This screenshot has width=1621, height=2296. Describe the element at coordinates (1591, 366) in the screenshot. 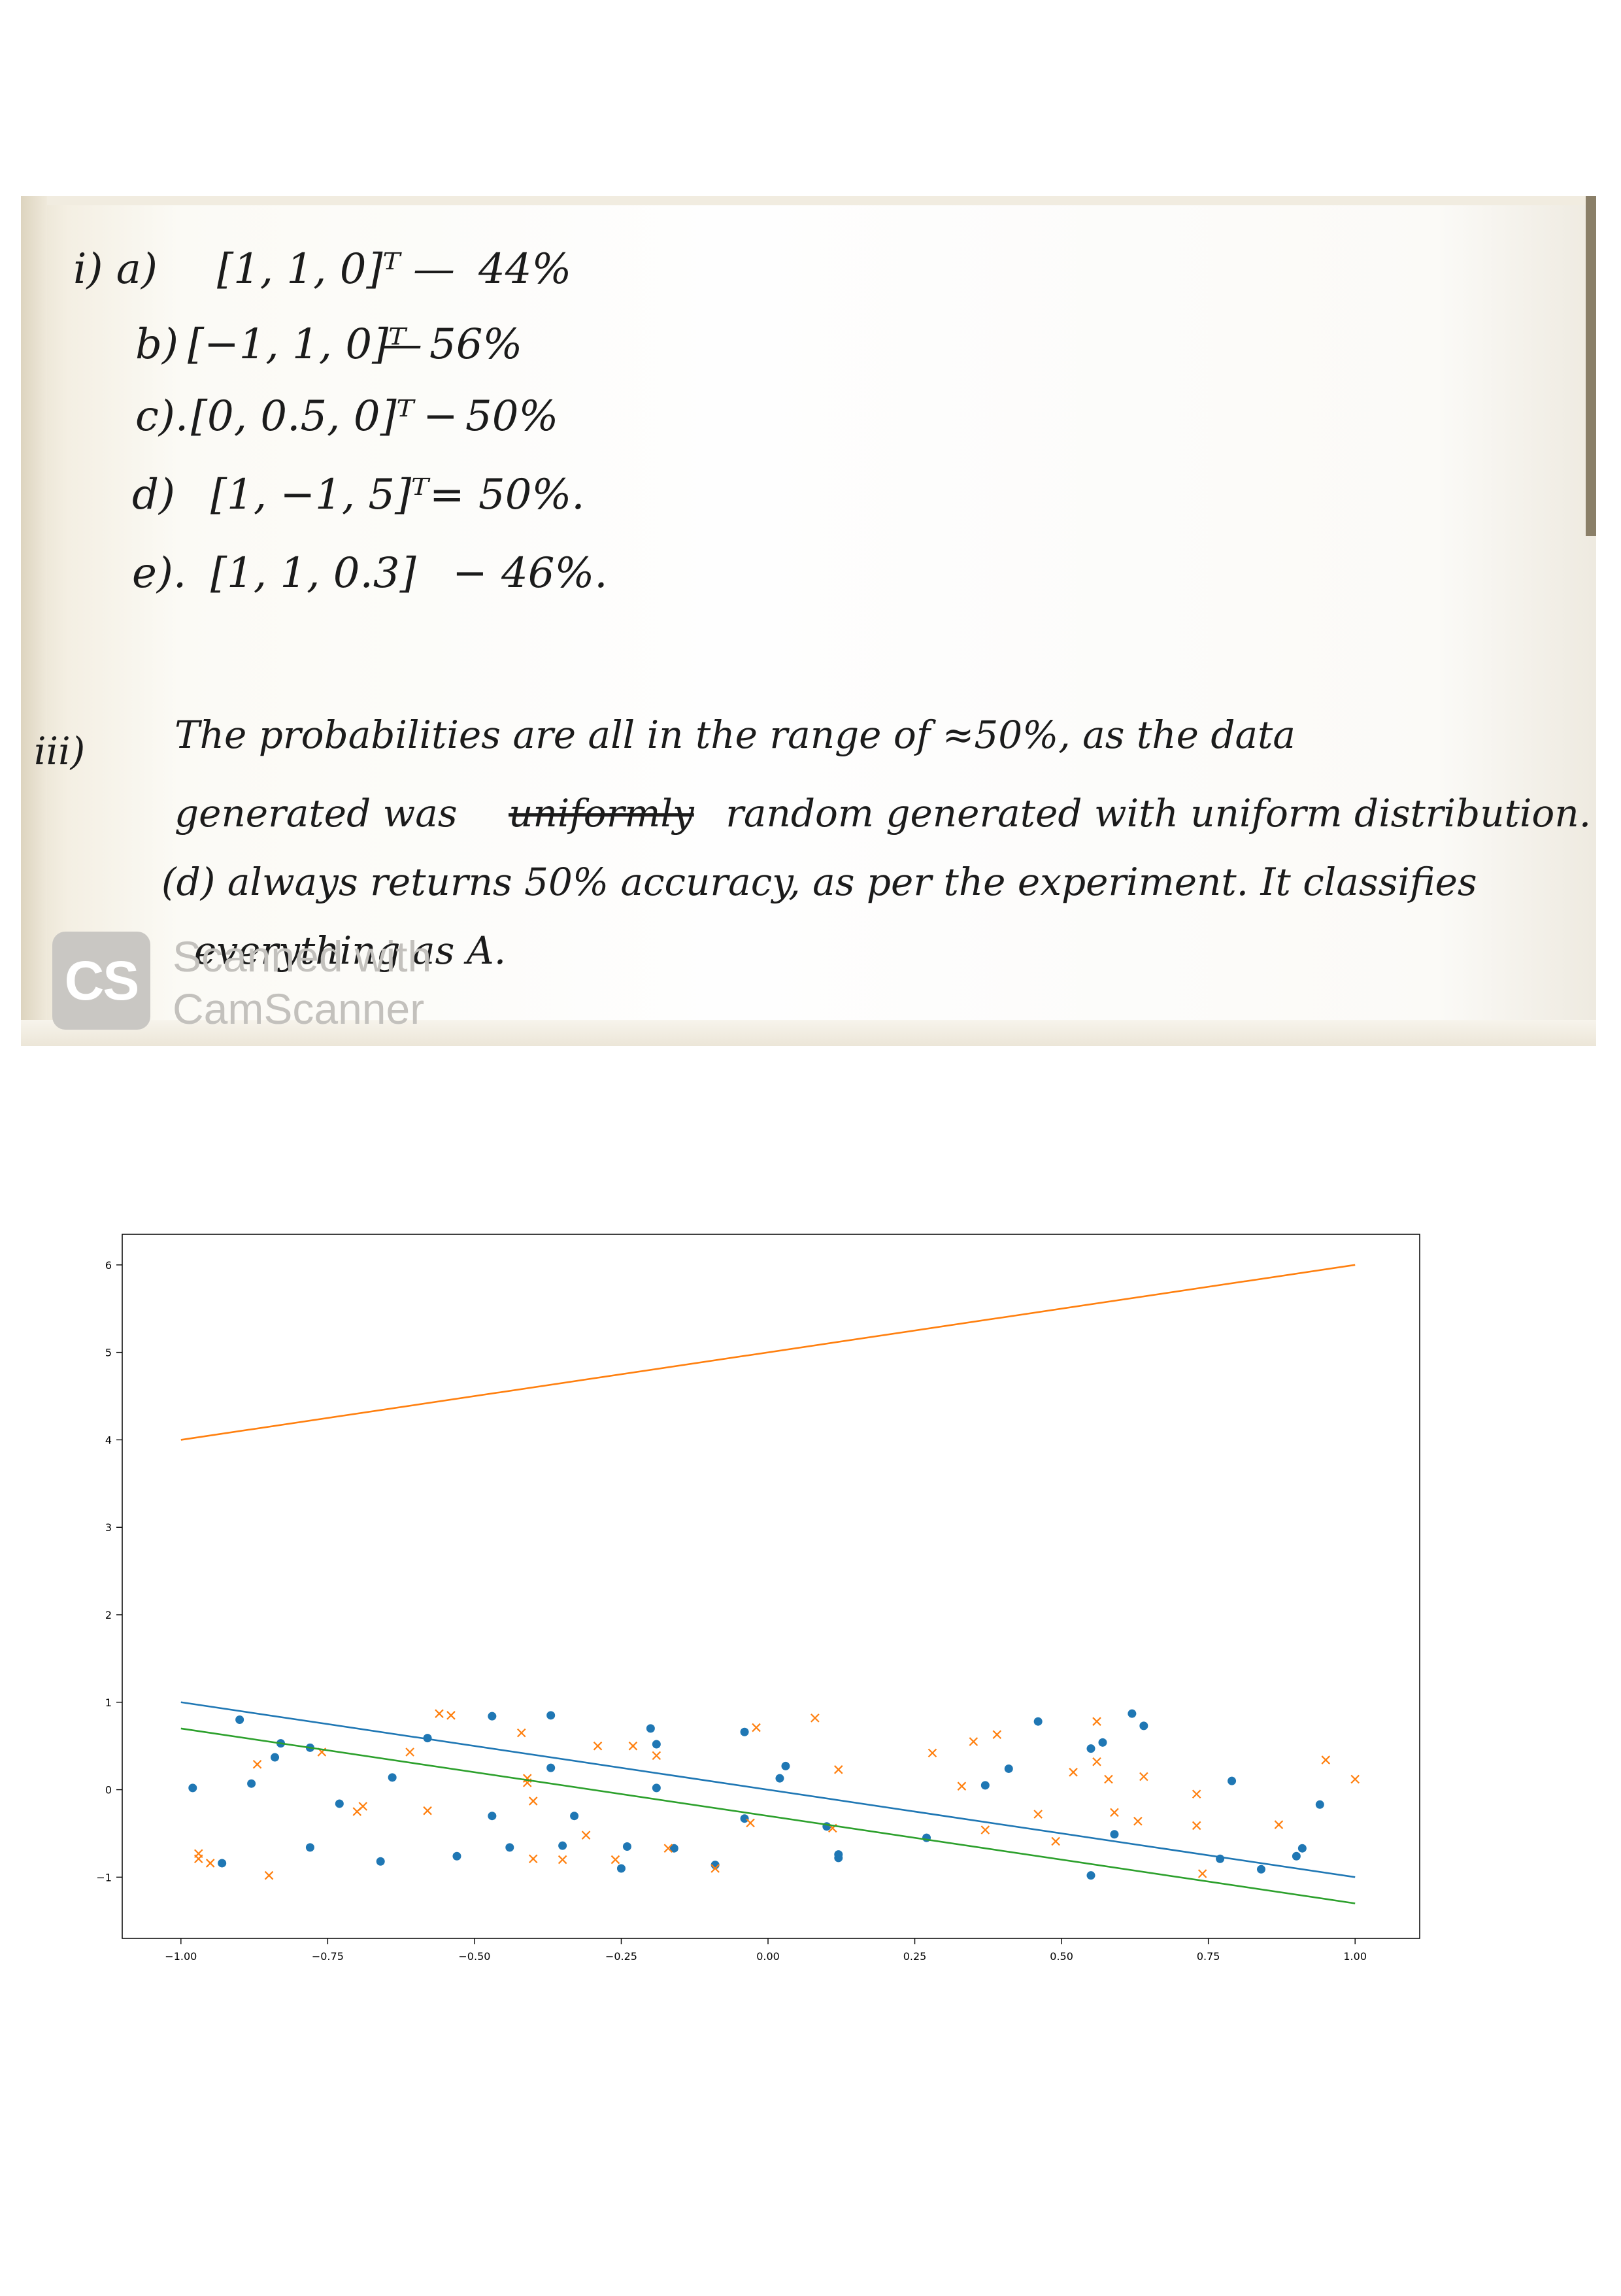

I see `scan-right-edge` at that location.